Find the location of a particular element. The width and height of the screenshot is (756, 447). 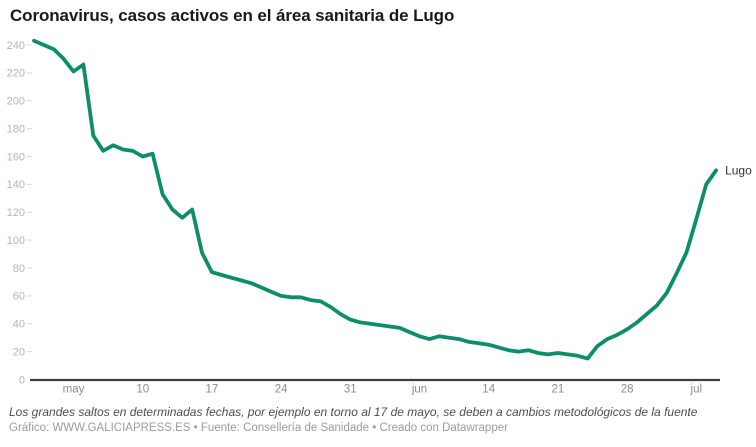

series-end-label: Lugo is located at coordinates (738, 171).